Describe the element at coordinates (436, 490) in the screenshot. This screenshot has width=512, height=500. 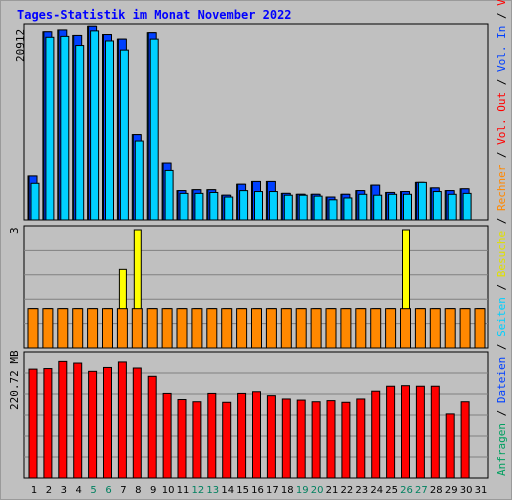
I see `x-tick-label: 28` at that location.